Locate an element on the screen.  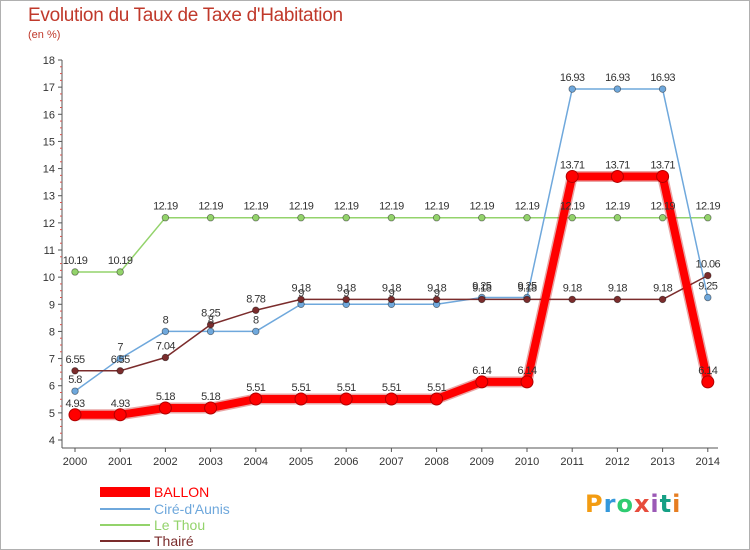
data-label: 9 is located at coordinates (301, 293).